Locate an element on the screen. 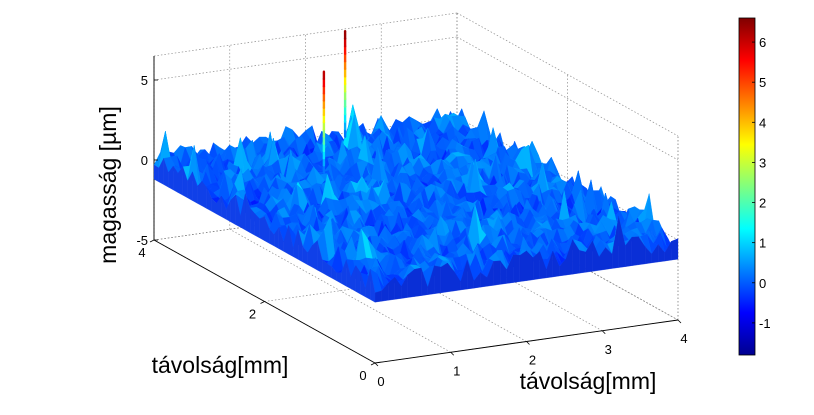  colorbar-tick-label: -1 is located at coordinates (765, 323).